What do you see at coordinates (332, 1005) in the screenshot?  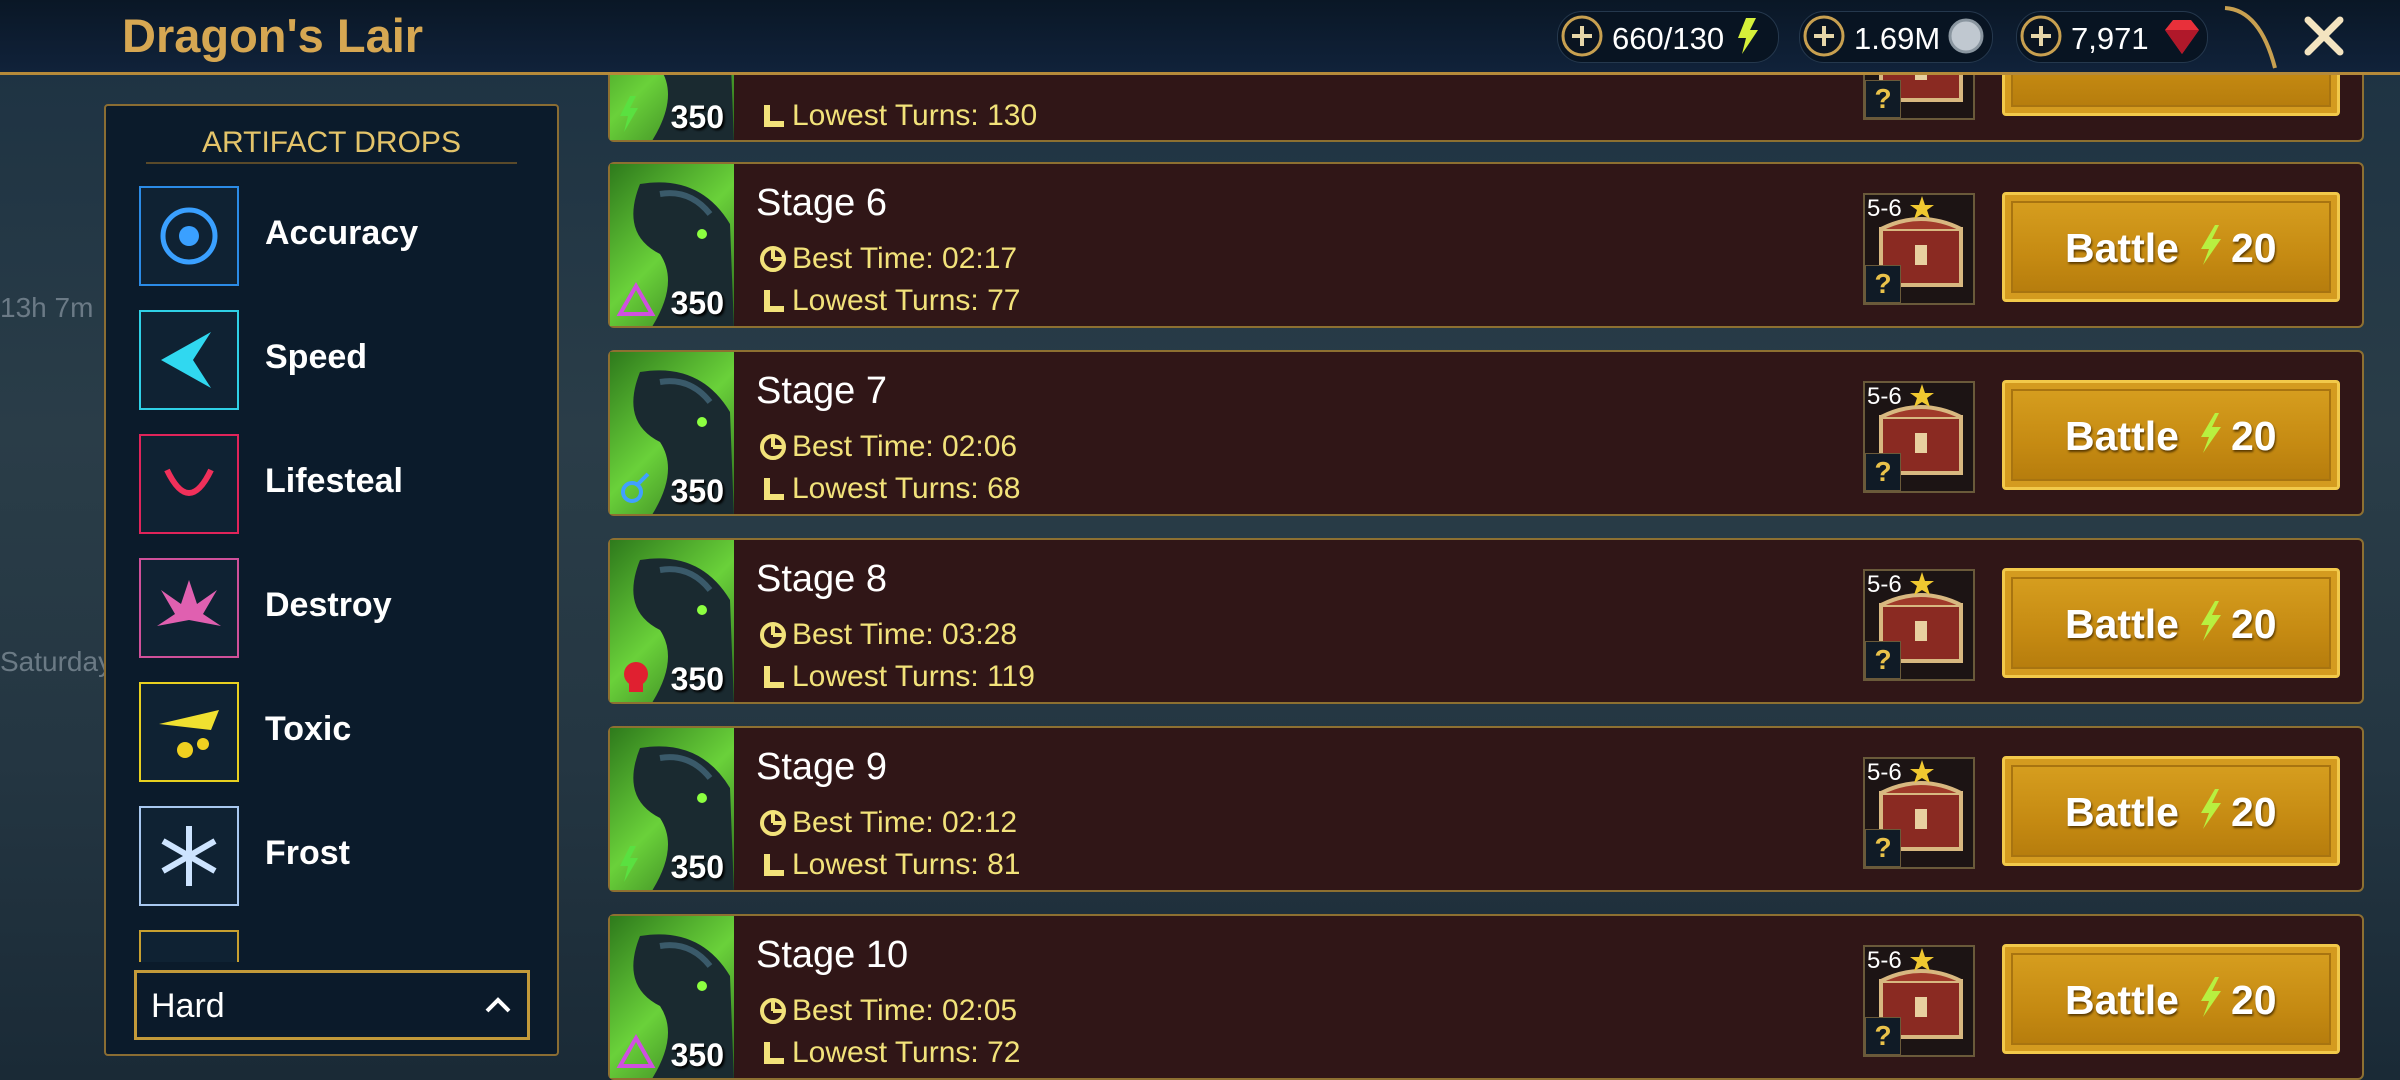 I see `difficulty-dropdown: Hard` at bounding box center [332, 1005].